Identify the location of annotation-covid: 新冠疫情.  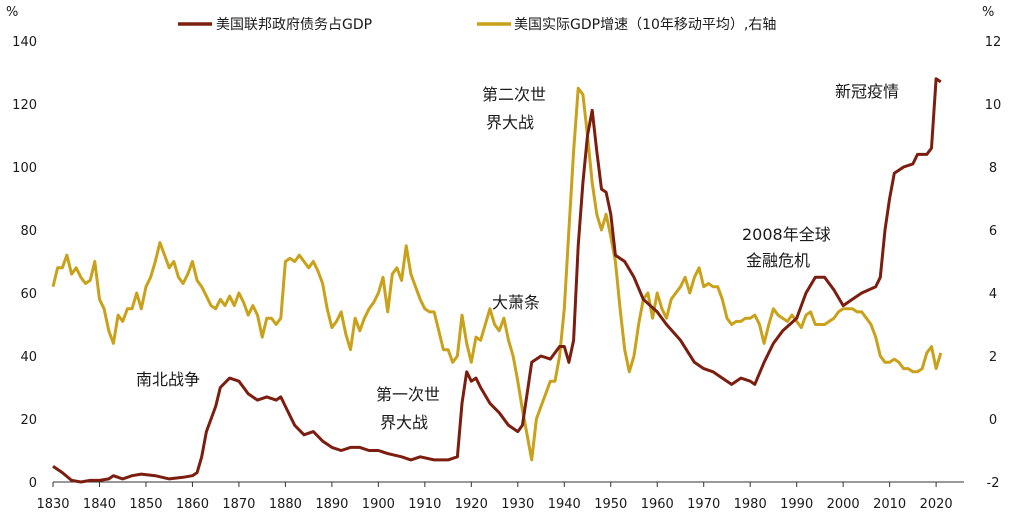
(867, 91).